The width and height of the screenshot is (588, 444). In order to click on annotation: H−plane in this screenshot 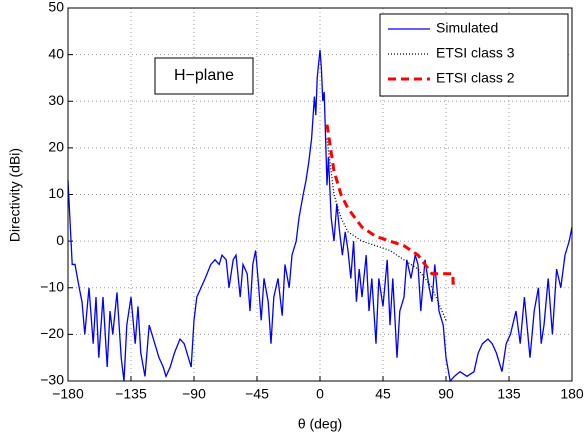, I will do `click(204, 75)`.